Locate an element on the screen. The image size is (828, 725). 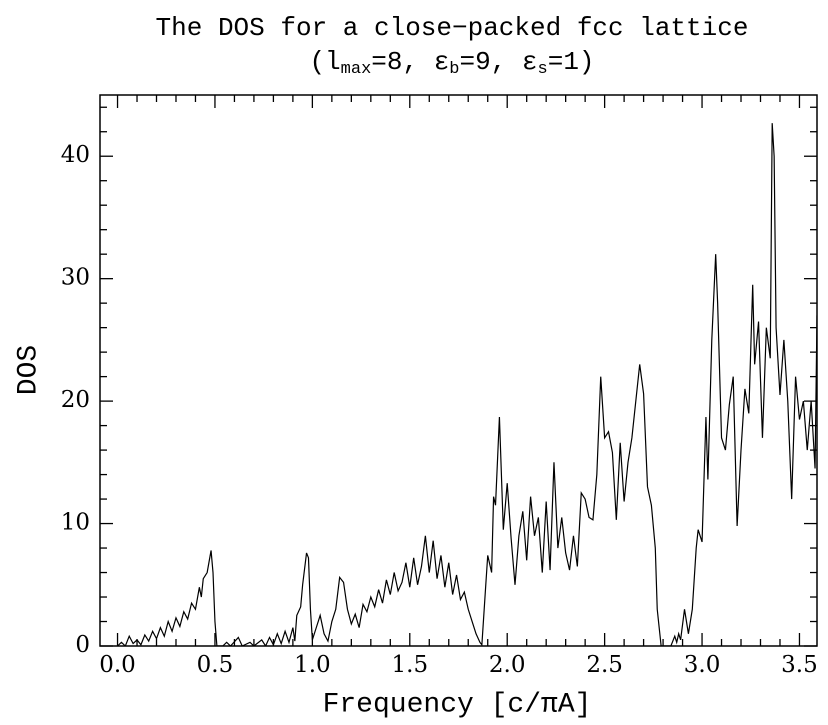
x-tick-label: 3.0 is located at coordinates (702, 665).